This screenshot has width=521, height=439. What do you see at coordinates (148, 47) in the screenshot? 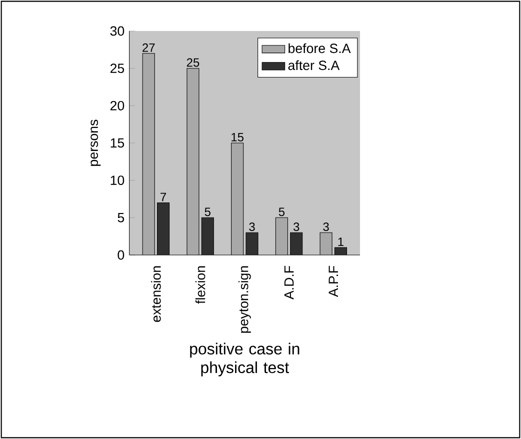
I see `data-label: 27` at bounding box center [148, 47].